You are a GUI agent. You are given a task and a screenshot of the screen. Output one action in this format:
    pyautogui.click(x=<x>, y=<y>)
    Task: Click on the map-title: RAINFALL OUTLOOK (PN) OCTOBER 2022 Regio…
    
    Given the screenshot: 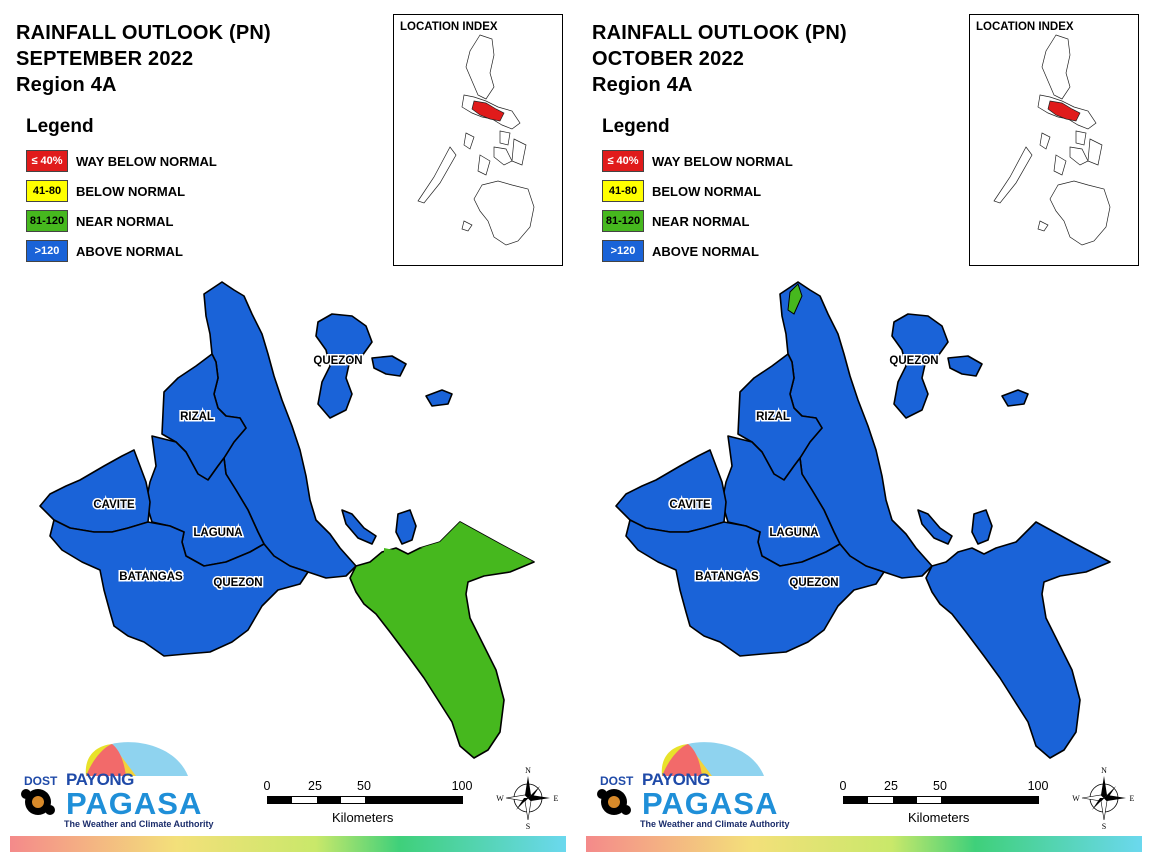 What is the action you would take?
    pyautogui.click(x=719, y=59)
    